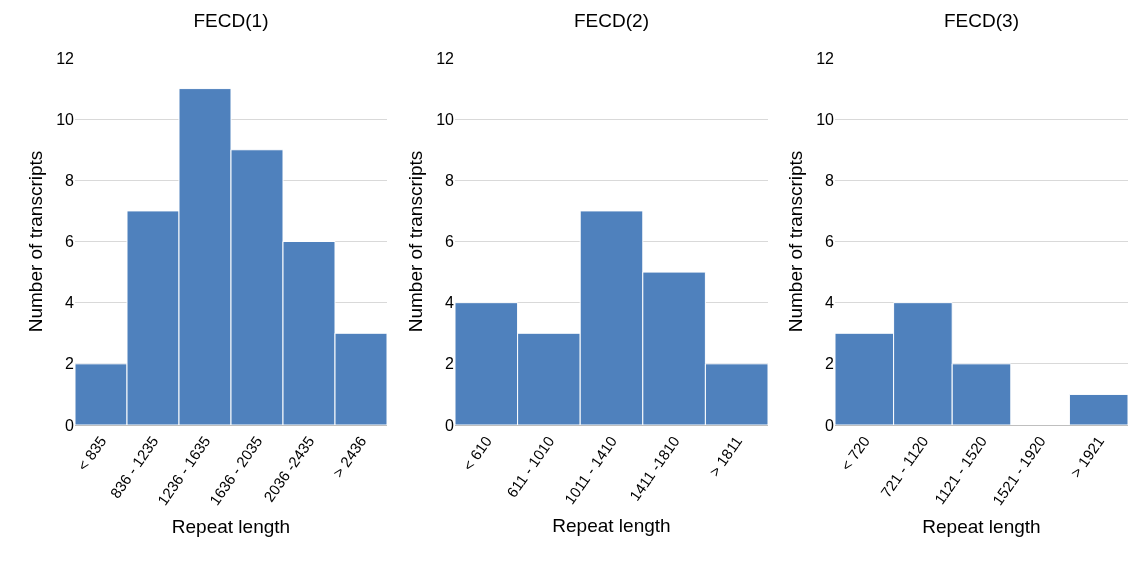 Image resolution: width=1132 pixels, height=573 pixels. I want to click on chart-title: FECD(3), so click(981, 20).